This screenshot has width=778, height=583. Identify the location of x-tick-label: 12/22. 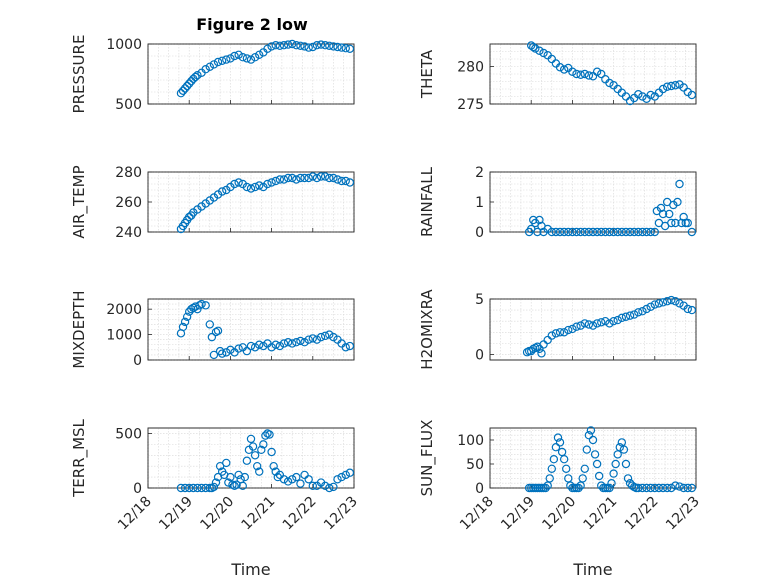
(642, 514).